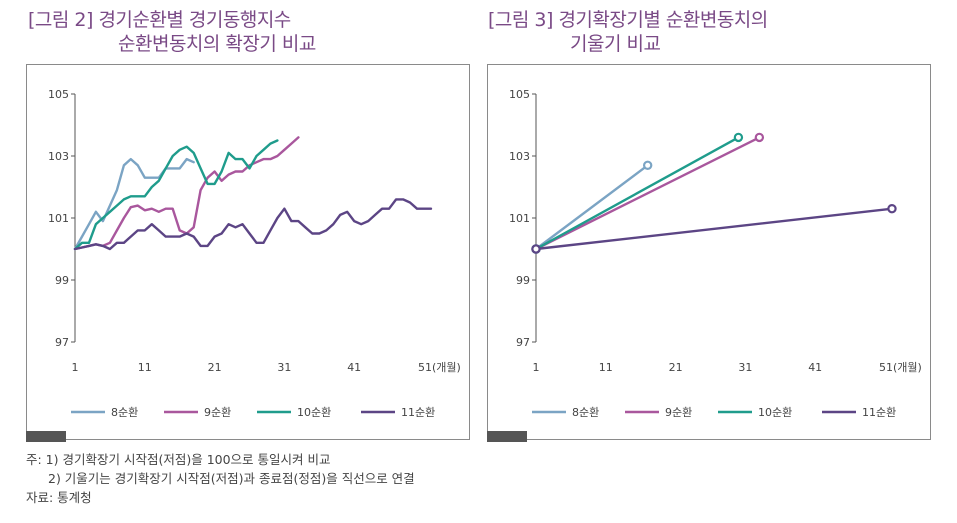 The image size is (957, 523). What do you see at coordinates (172, 32) in the screenshot?
I see `figure-2-title: [그림 2] 경기순환별 경기동행지수 순환변동치의 확장기 비교` at bounding box center [172, 32].